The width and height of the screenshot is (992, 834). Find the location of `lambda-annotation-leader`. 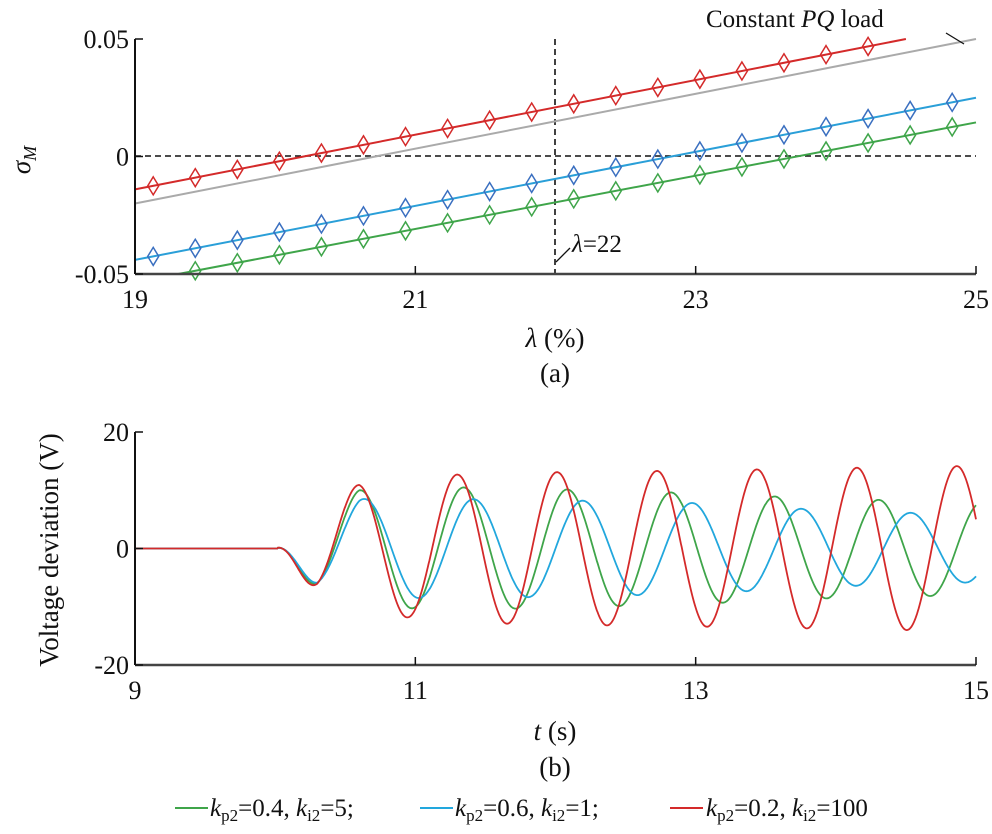

lambda-annotation-leader is located at coordinates (563, 255).